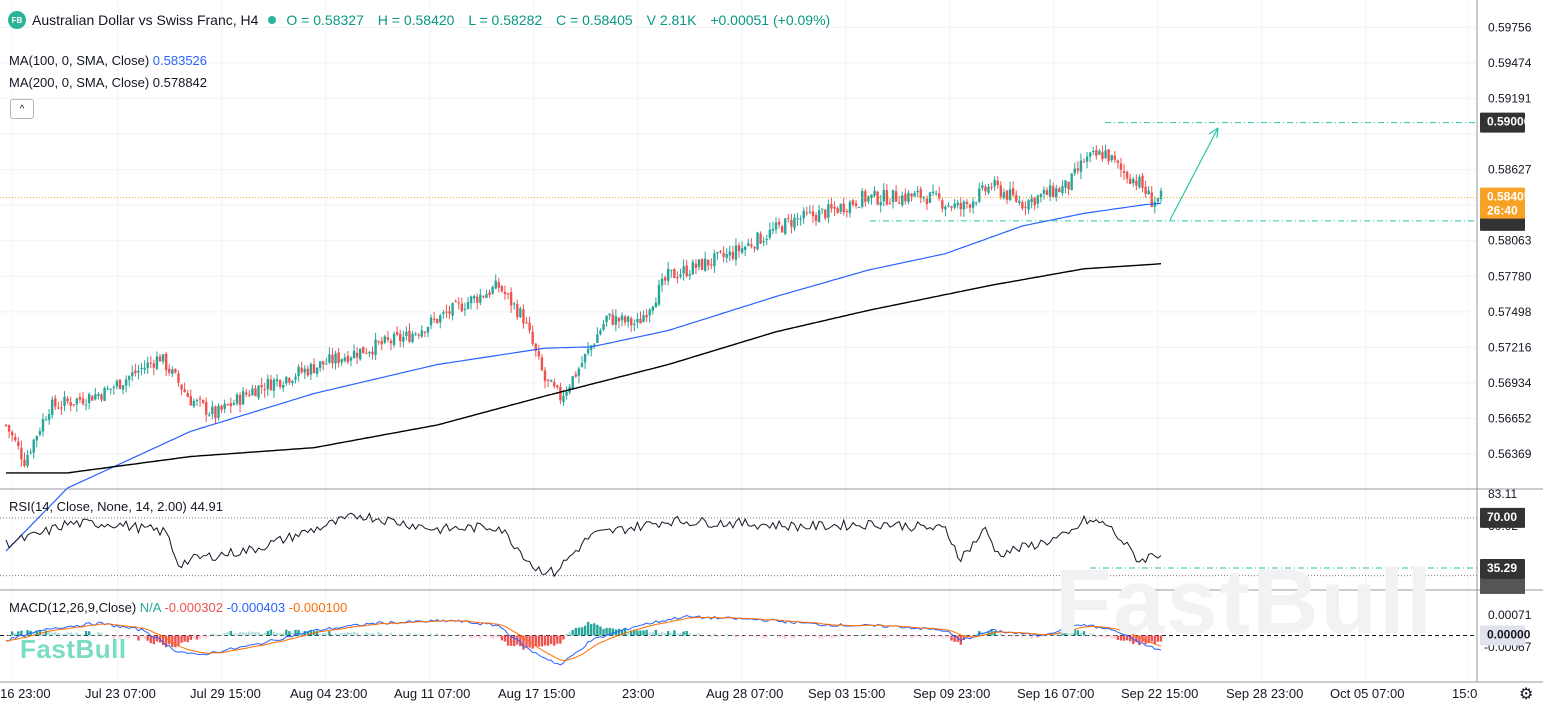 Image resolution: width=1543 pixels, height=707 pixels. I want to click on collapse-legend-button: ^, so click(22, 109).